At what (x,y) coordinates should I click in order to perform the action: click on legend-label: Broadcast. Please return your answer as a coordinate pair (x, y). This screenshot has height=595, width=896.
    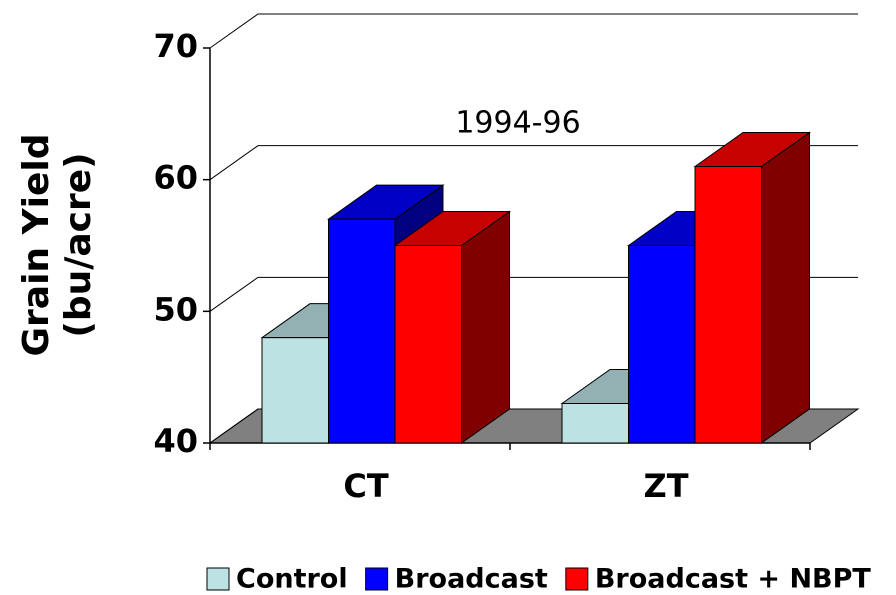
    Looking at the image, I should click on (471, 579).